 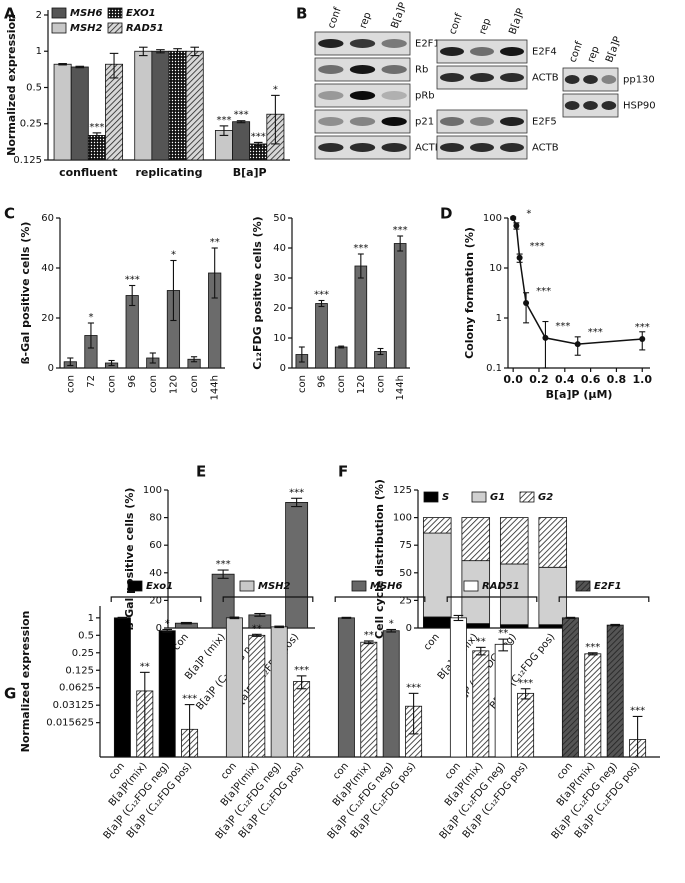 What do you see at coordinates (565, 379) in the screenshot?
I see `x-tick-label: 0.4` at bounding box center [565, 379].